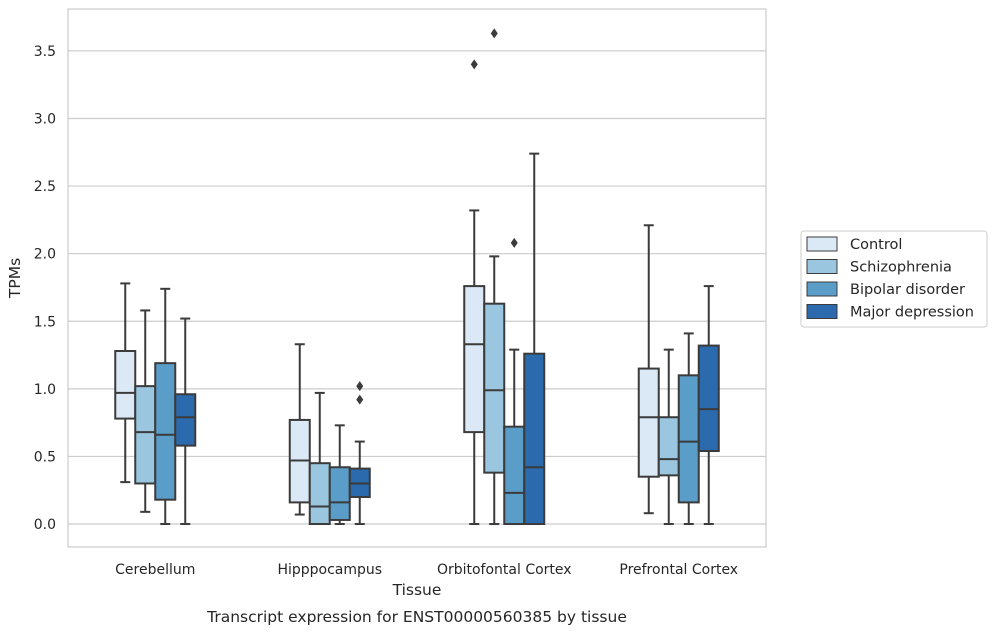 The height and width of the screenshot is (634, 997). I want to click on legend-label: Major depression, so click(912, 313).